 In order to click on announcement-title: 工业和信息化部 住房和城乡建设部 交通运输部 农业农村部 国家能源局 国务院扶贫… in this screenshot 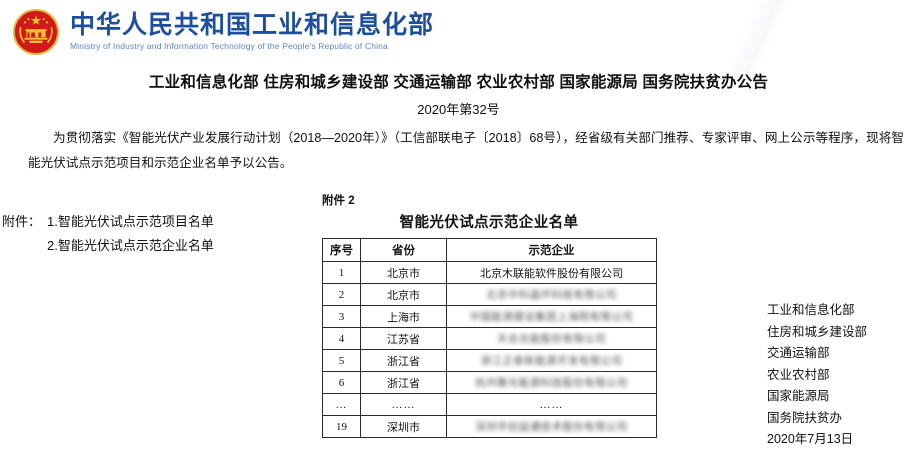, I will do `click(458, 82)`.